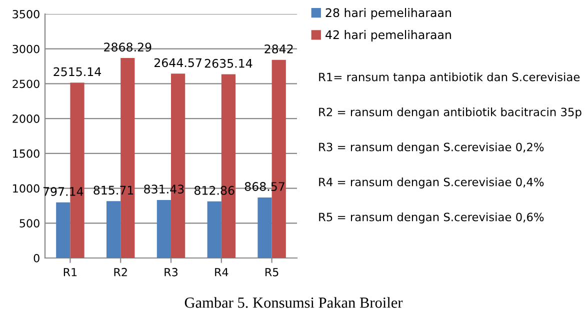  What do you see at coordinates (26, 188) in the screenshot?
I see `y-tick-label: 1000` at bounding box center [26, 188].